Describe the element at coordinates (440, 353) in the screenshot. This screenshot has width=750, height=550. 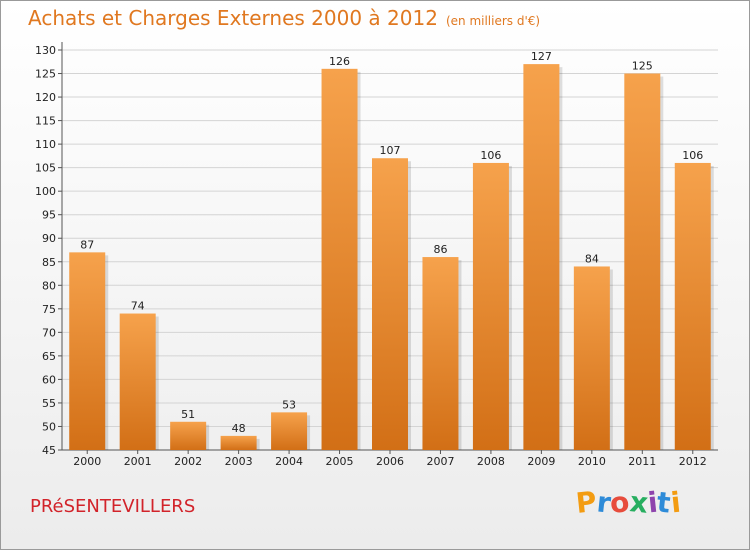
I see `bar-2007` at that location.